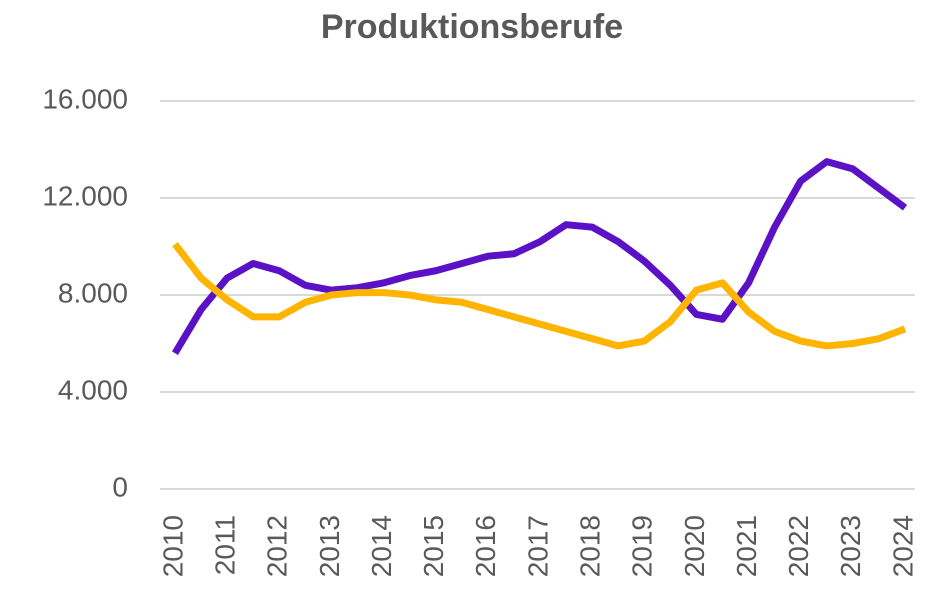 This screenshot has width=939, height=613. Describe the element at coordinates (93, 292) in the screenshot. I see `y-tick-label: 8.000` at that location.